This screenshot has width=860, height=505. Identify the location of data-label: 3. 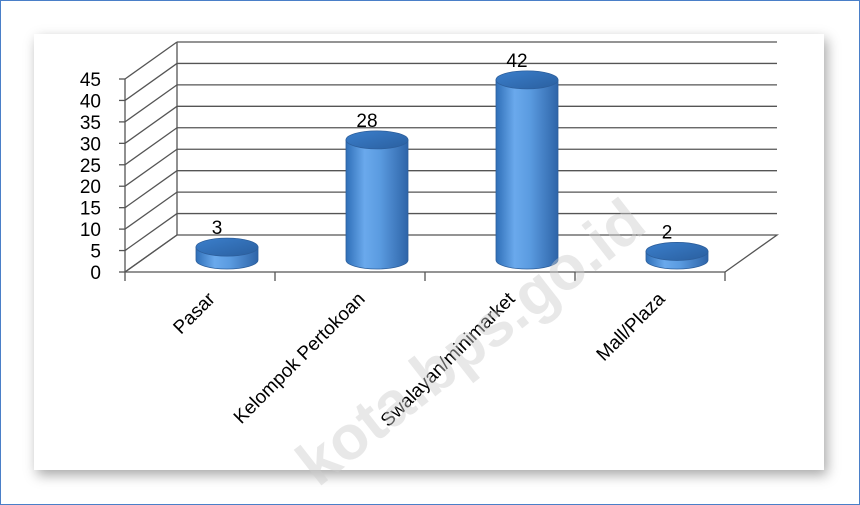
(217, 228).